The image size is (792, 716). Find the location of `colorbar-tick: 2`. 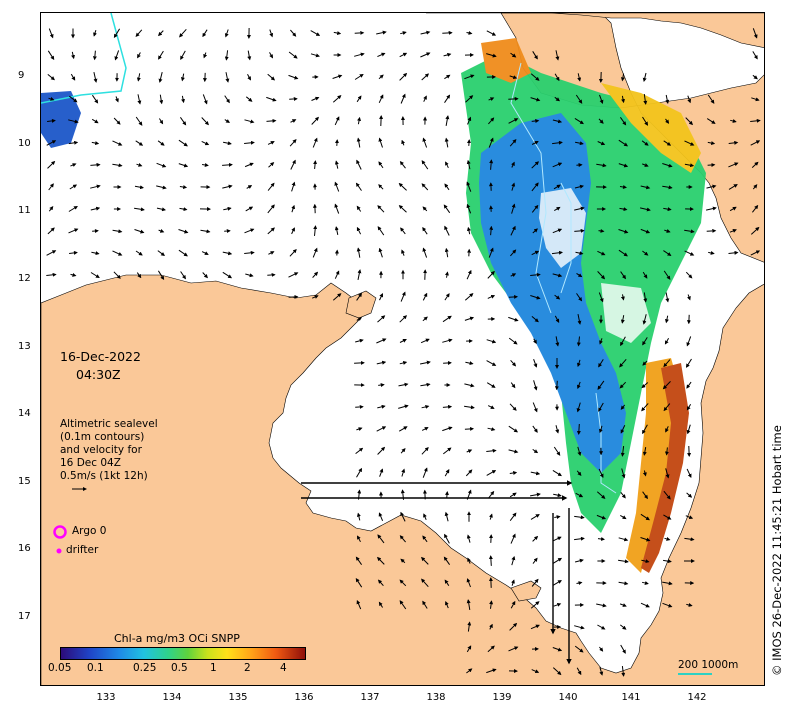

colorbar-tick: 2 is located at coordinates (247, 668).